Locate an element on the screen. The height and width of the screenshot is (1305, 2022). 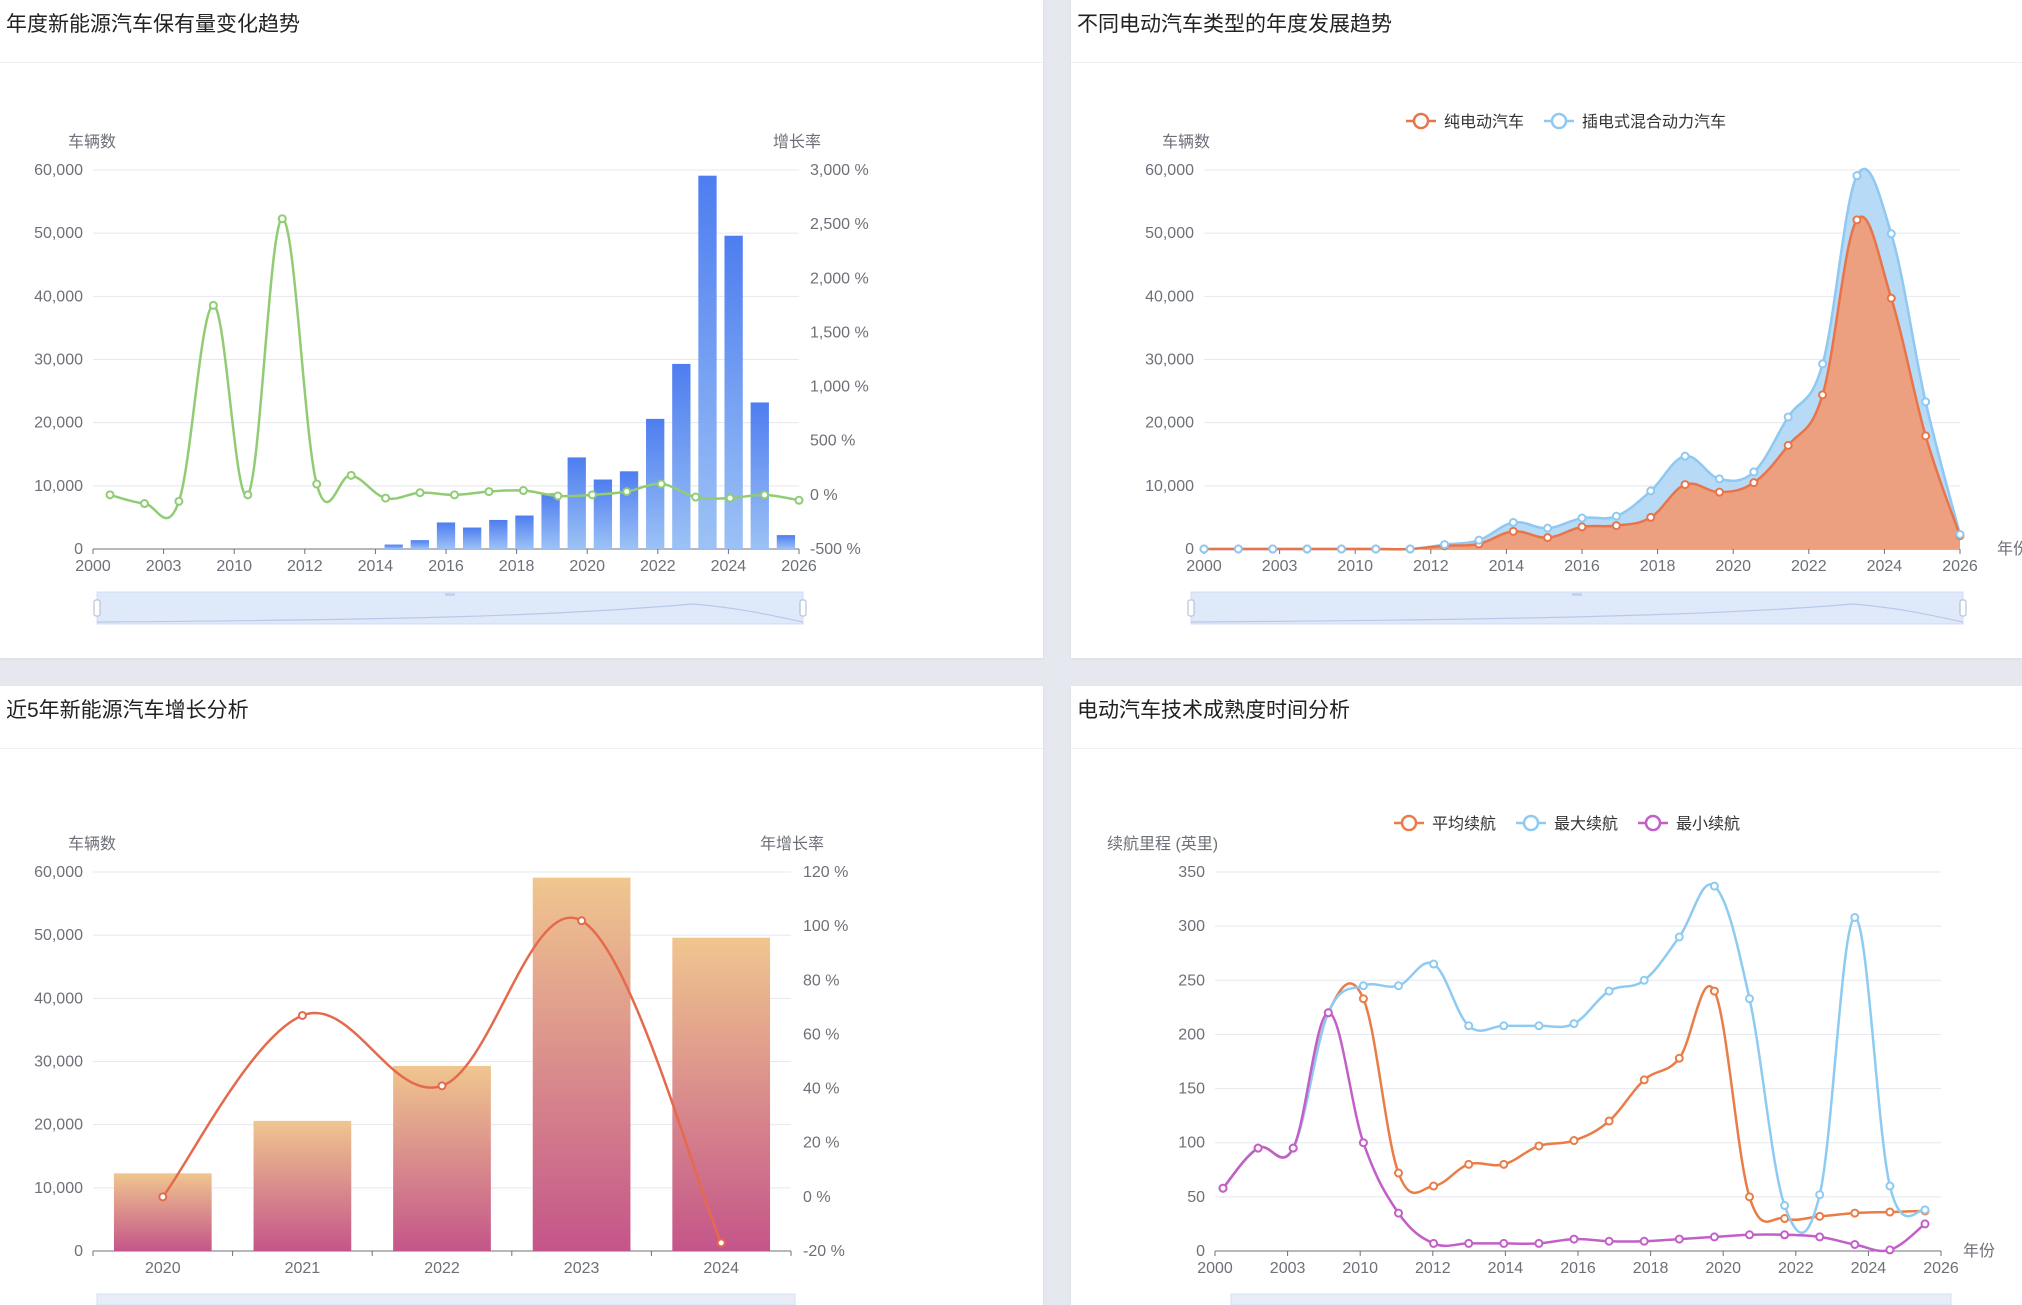
data-zoom-track is located at coordinates (450, 608).